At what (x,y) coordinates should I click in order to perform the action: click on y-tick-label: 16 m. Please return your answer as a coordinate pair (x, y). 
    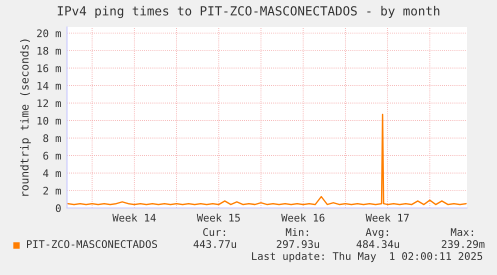
    Looking at the image, I should click on (49, 68).